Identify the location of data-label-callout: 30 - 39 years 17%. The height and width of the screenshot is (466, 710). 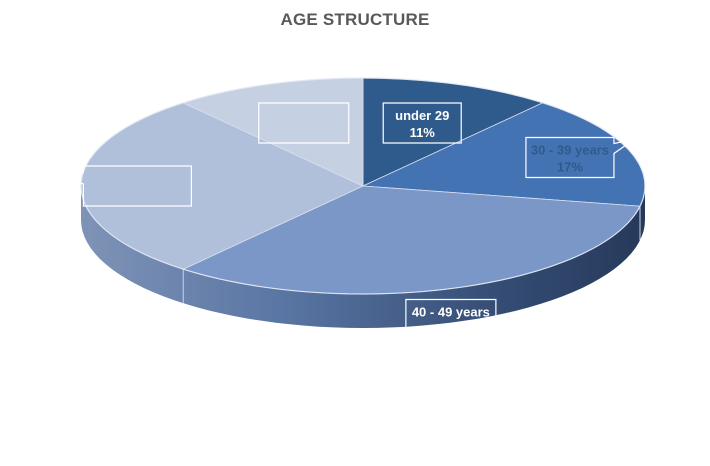
(580, 157).